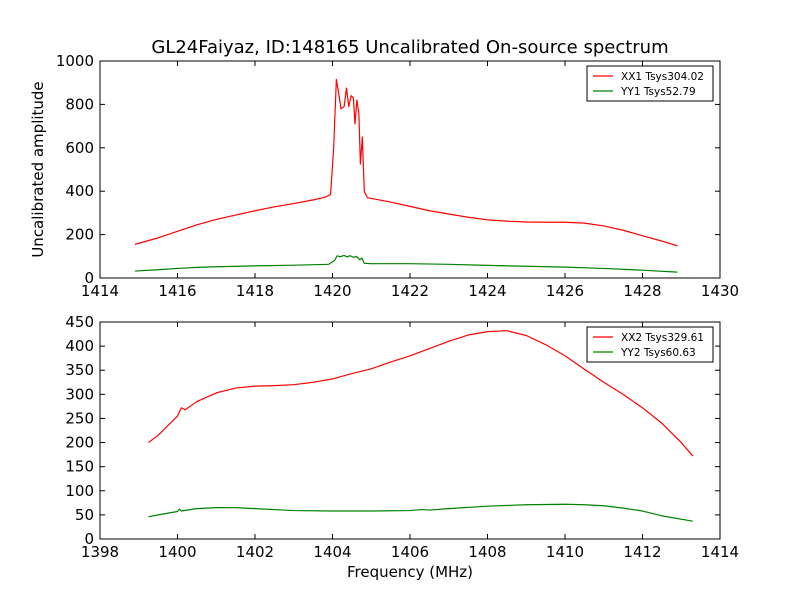 Image resolution: width=800 pixels, height=600 pixels. Describe the element at coordinates (406, 263) in the screenshot. I see `series-line-yy1` at that location.